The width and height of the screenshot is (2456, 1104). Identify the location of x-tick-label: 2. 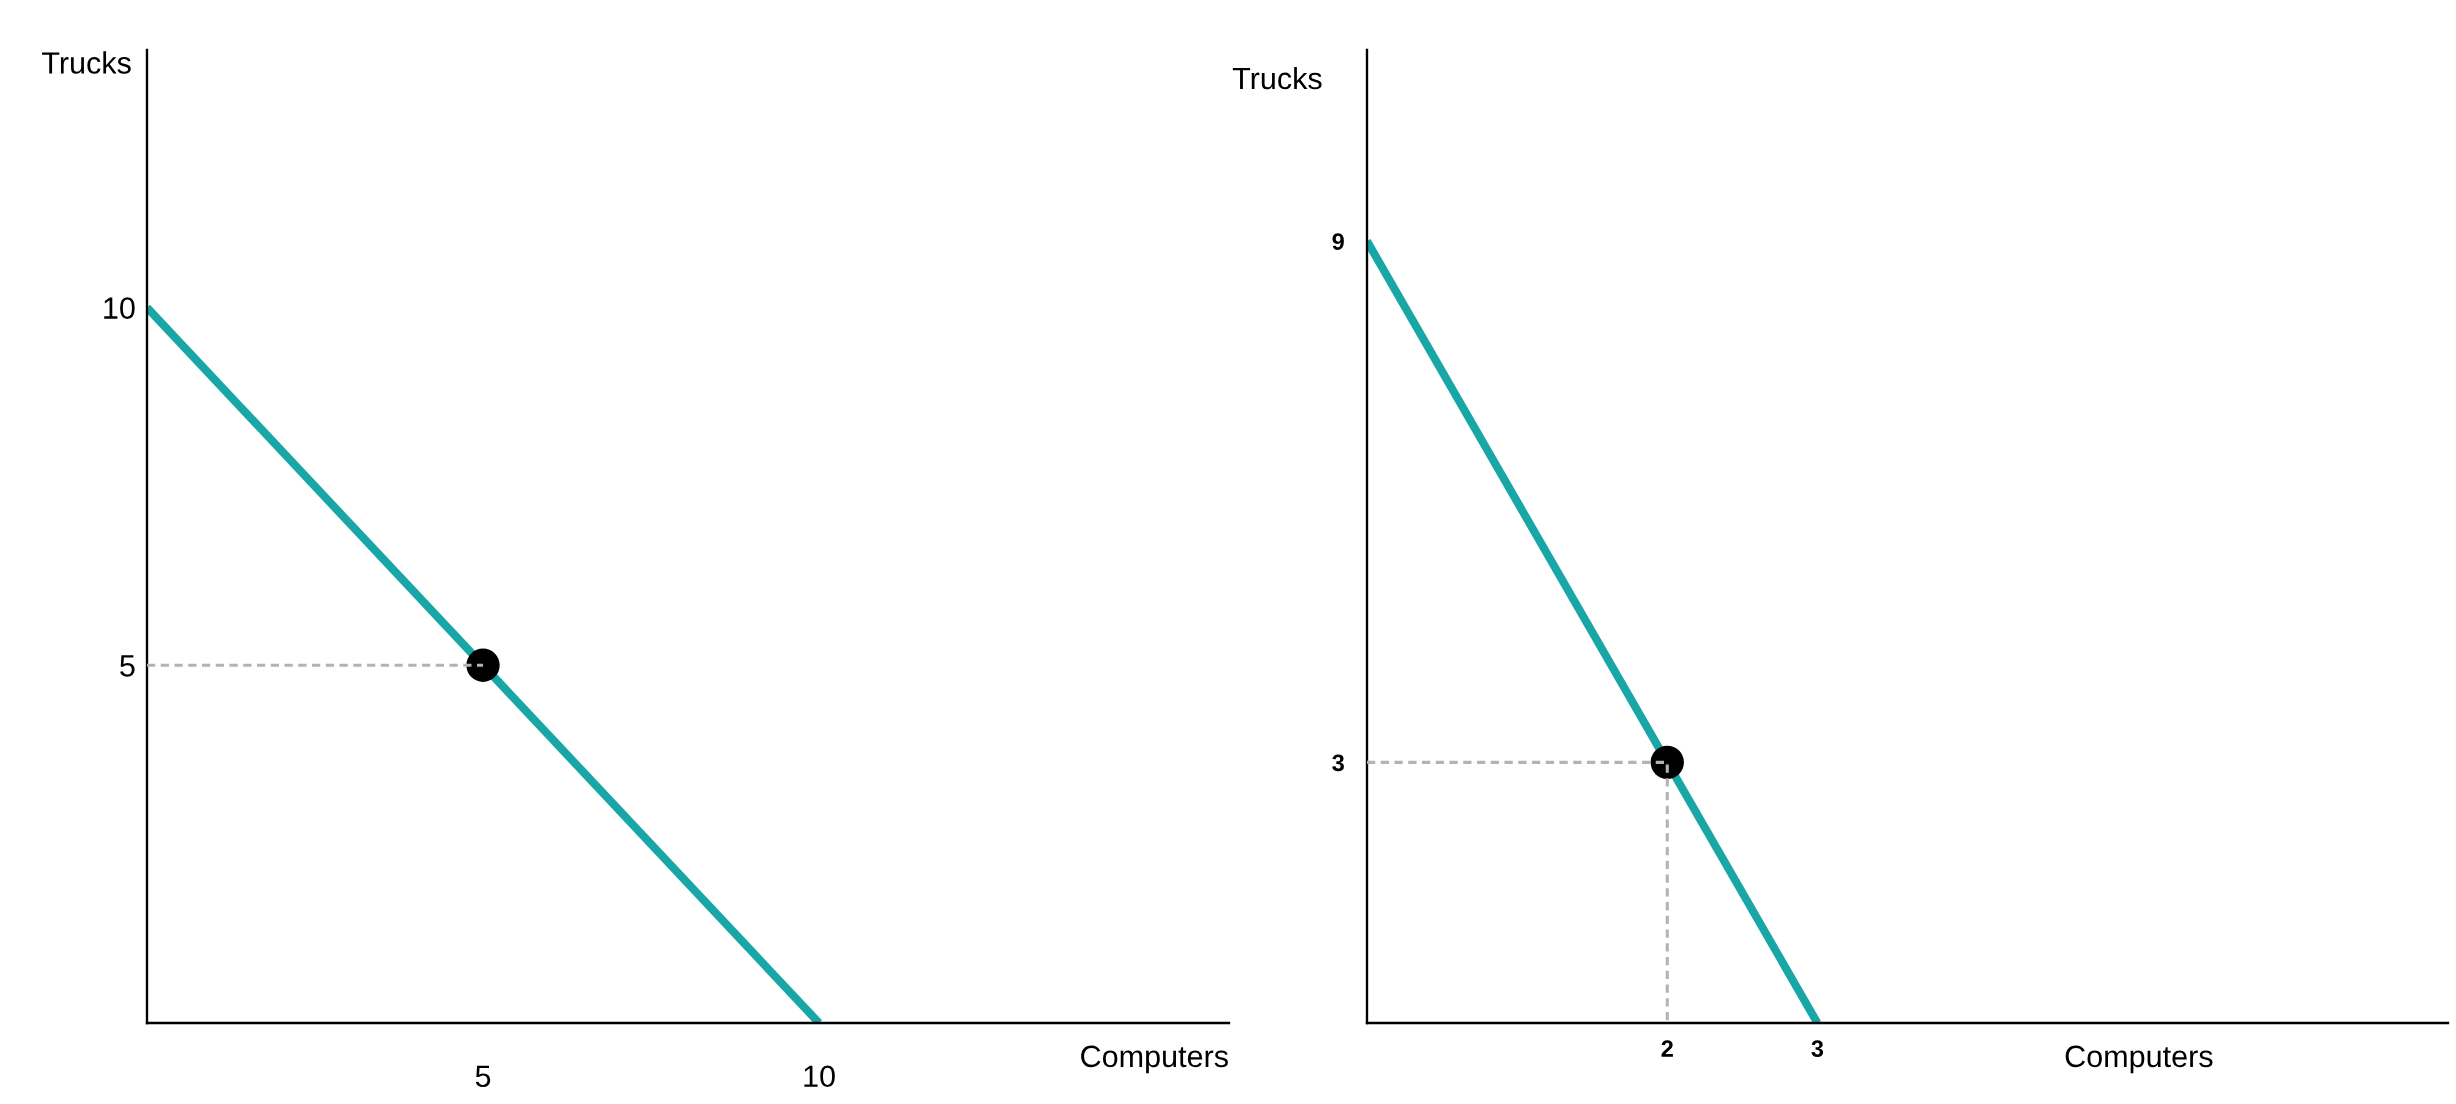
(1667, 1048).